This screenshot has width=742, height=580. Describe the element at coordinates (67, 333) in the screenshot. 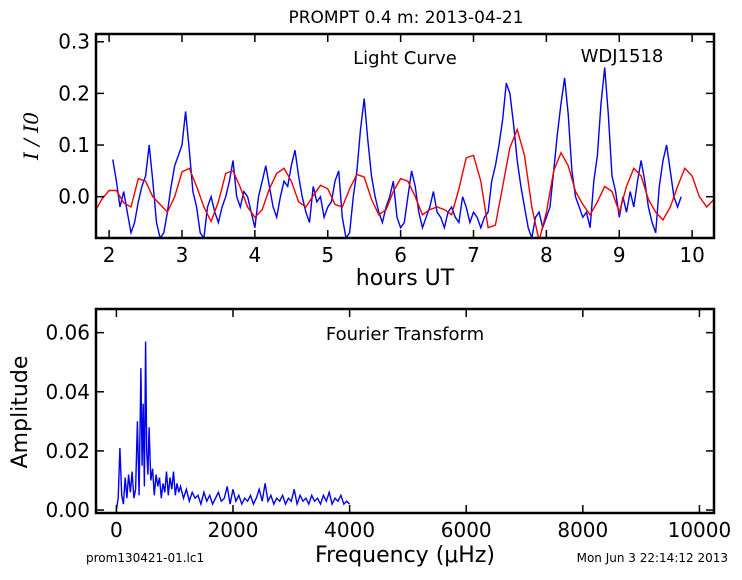

I see `fourier-y-tick-label: 0.06` at that location.